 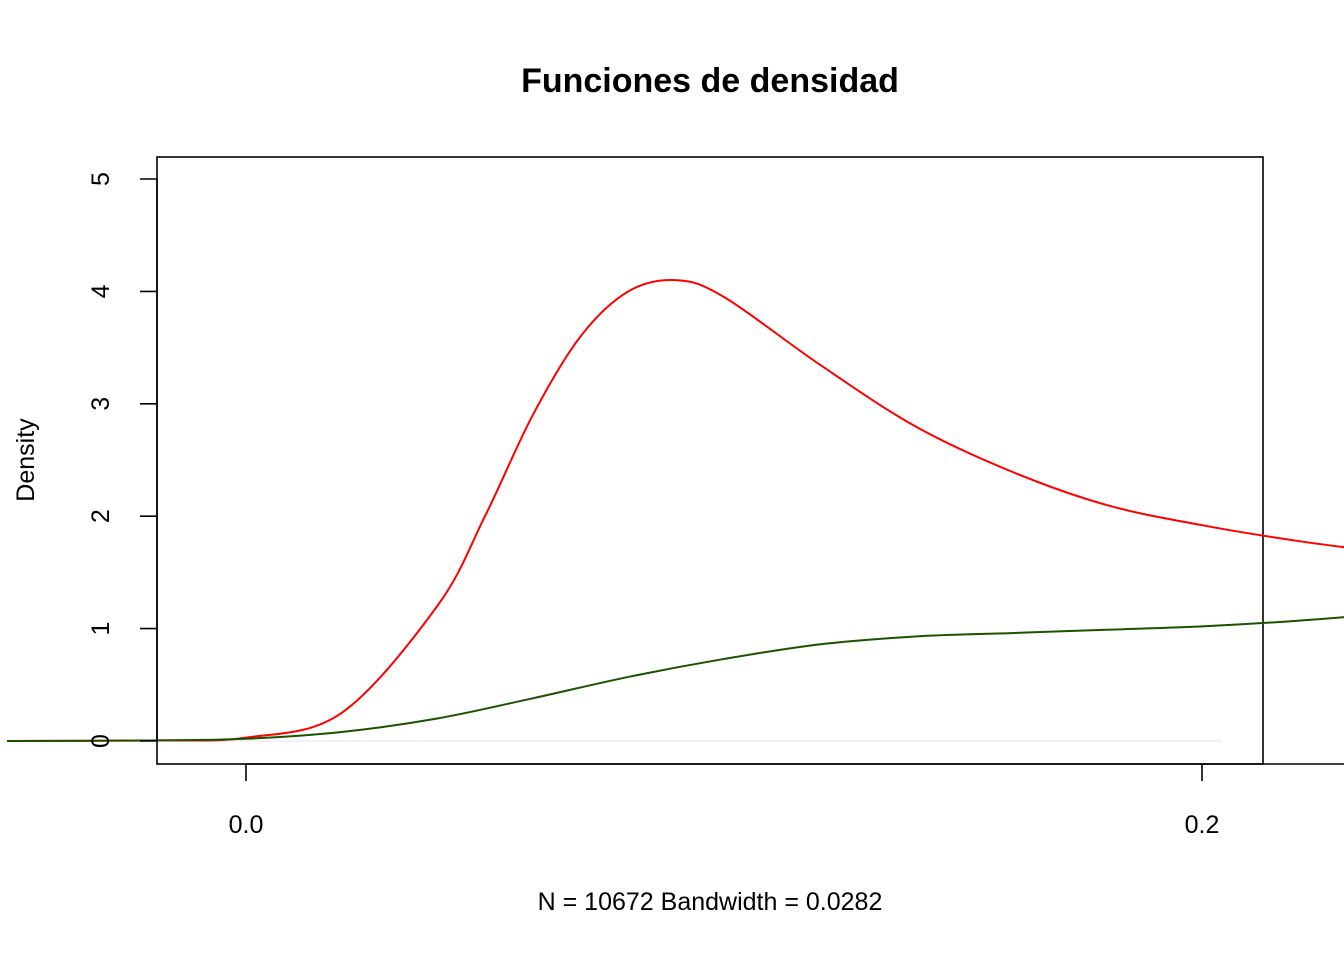 What do you see at coordinates (101, 291) in the screenshot?
I see `y-tick-label: 4` at bounding box center [101, 291].